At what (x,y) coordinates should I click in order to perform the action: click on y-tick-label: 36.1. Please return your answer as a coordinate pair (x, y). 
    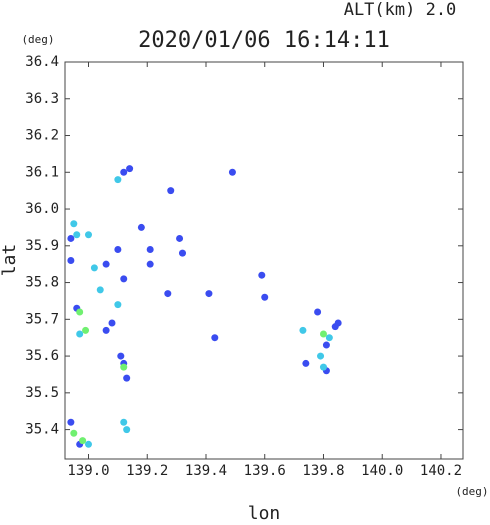
    Looking at the image, I should click on (42, 172).